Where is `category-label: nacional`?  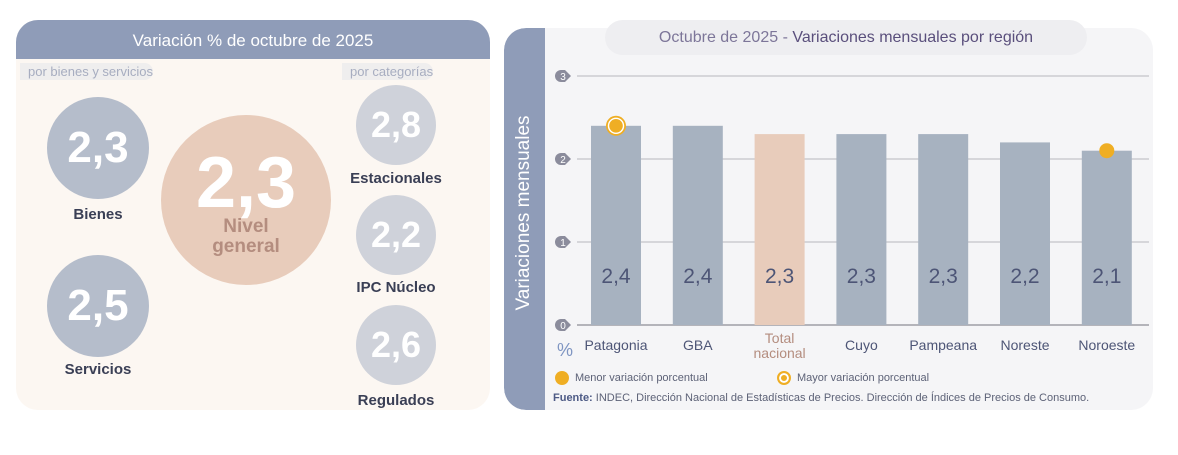 category-label: nacional is located at coordinates (780, 353).